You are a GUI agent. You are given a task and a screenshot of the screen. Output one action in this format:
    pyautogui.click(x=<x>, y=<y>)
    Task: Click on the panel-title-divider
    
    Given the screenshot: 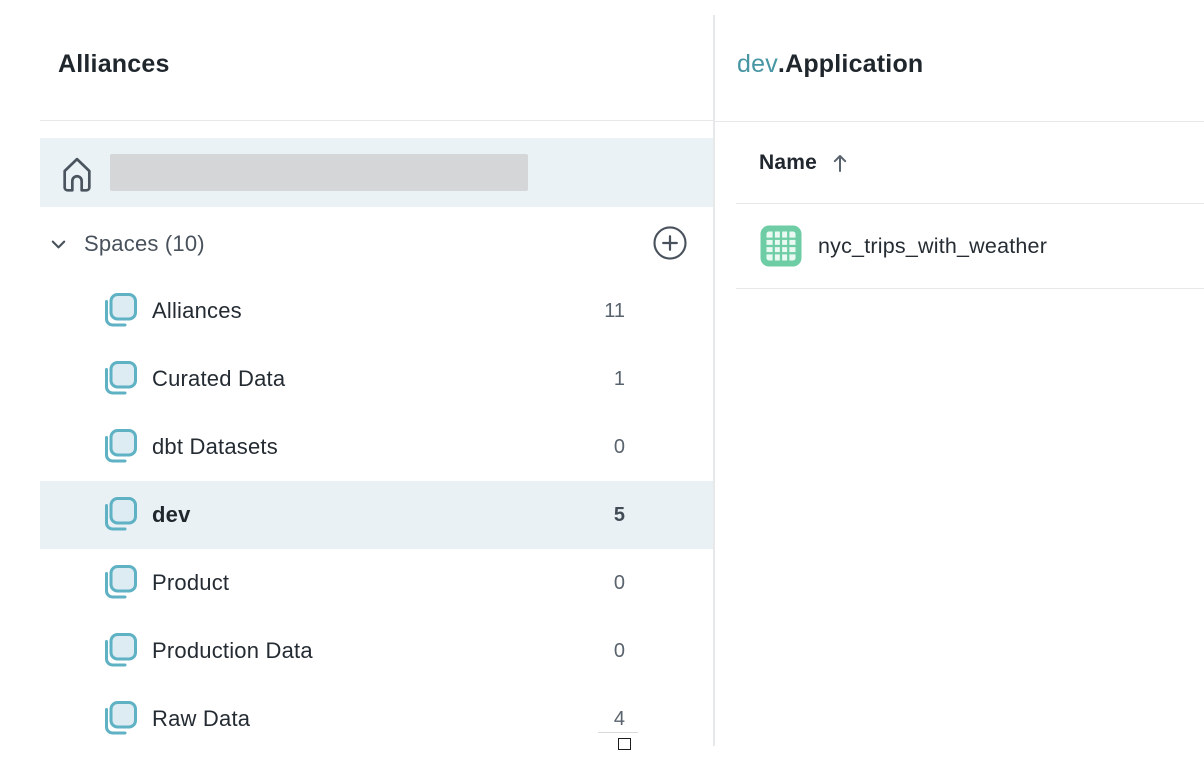 What is the action you would take?
    pyautogui.click(x=959, y=121)
    